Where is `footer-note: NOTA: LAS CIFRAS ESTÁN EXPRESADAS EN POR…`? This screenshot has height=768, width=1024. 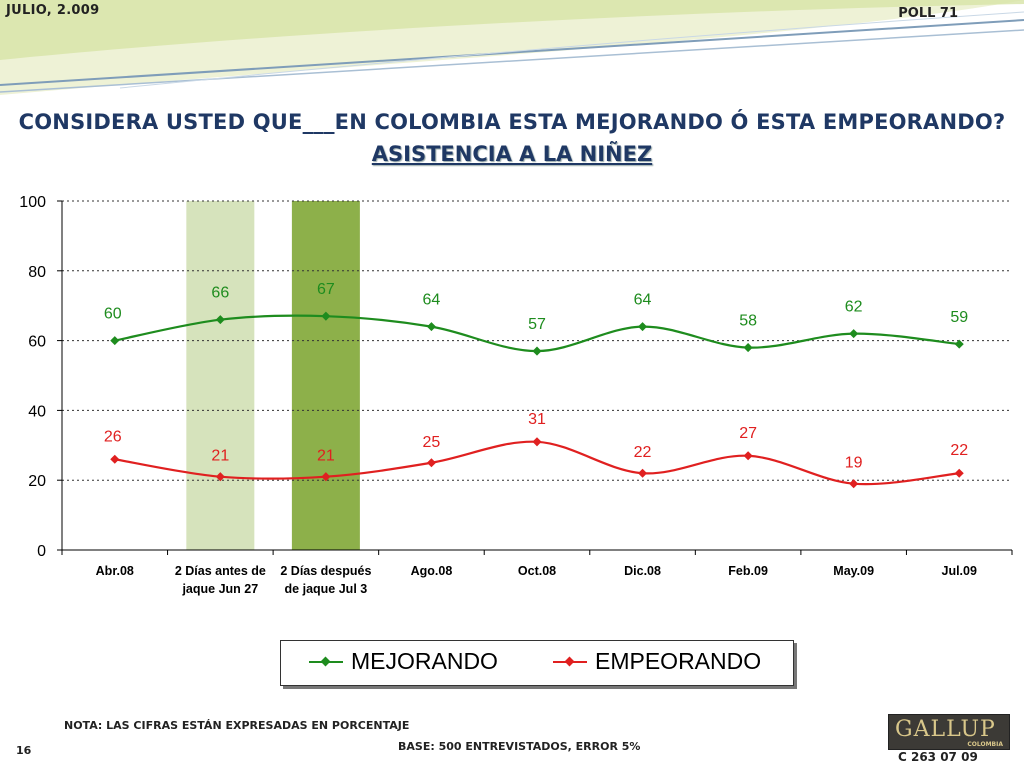
footer-note: NOTA: LAS CIFRAS ESTÁN EXPRESADAS EN POR… is located at coordinates (237, 725).